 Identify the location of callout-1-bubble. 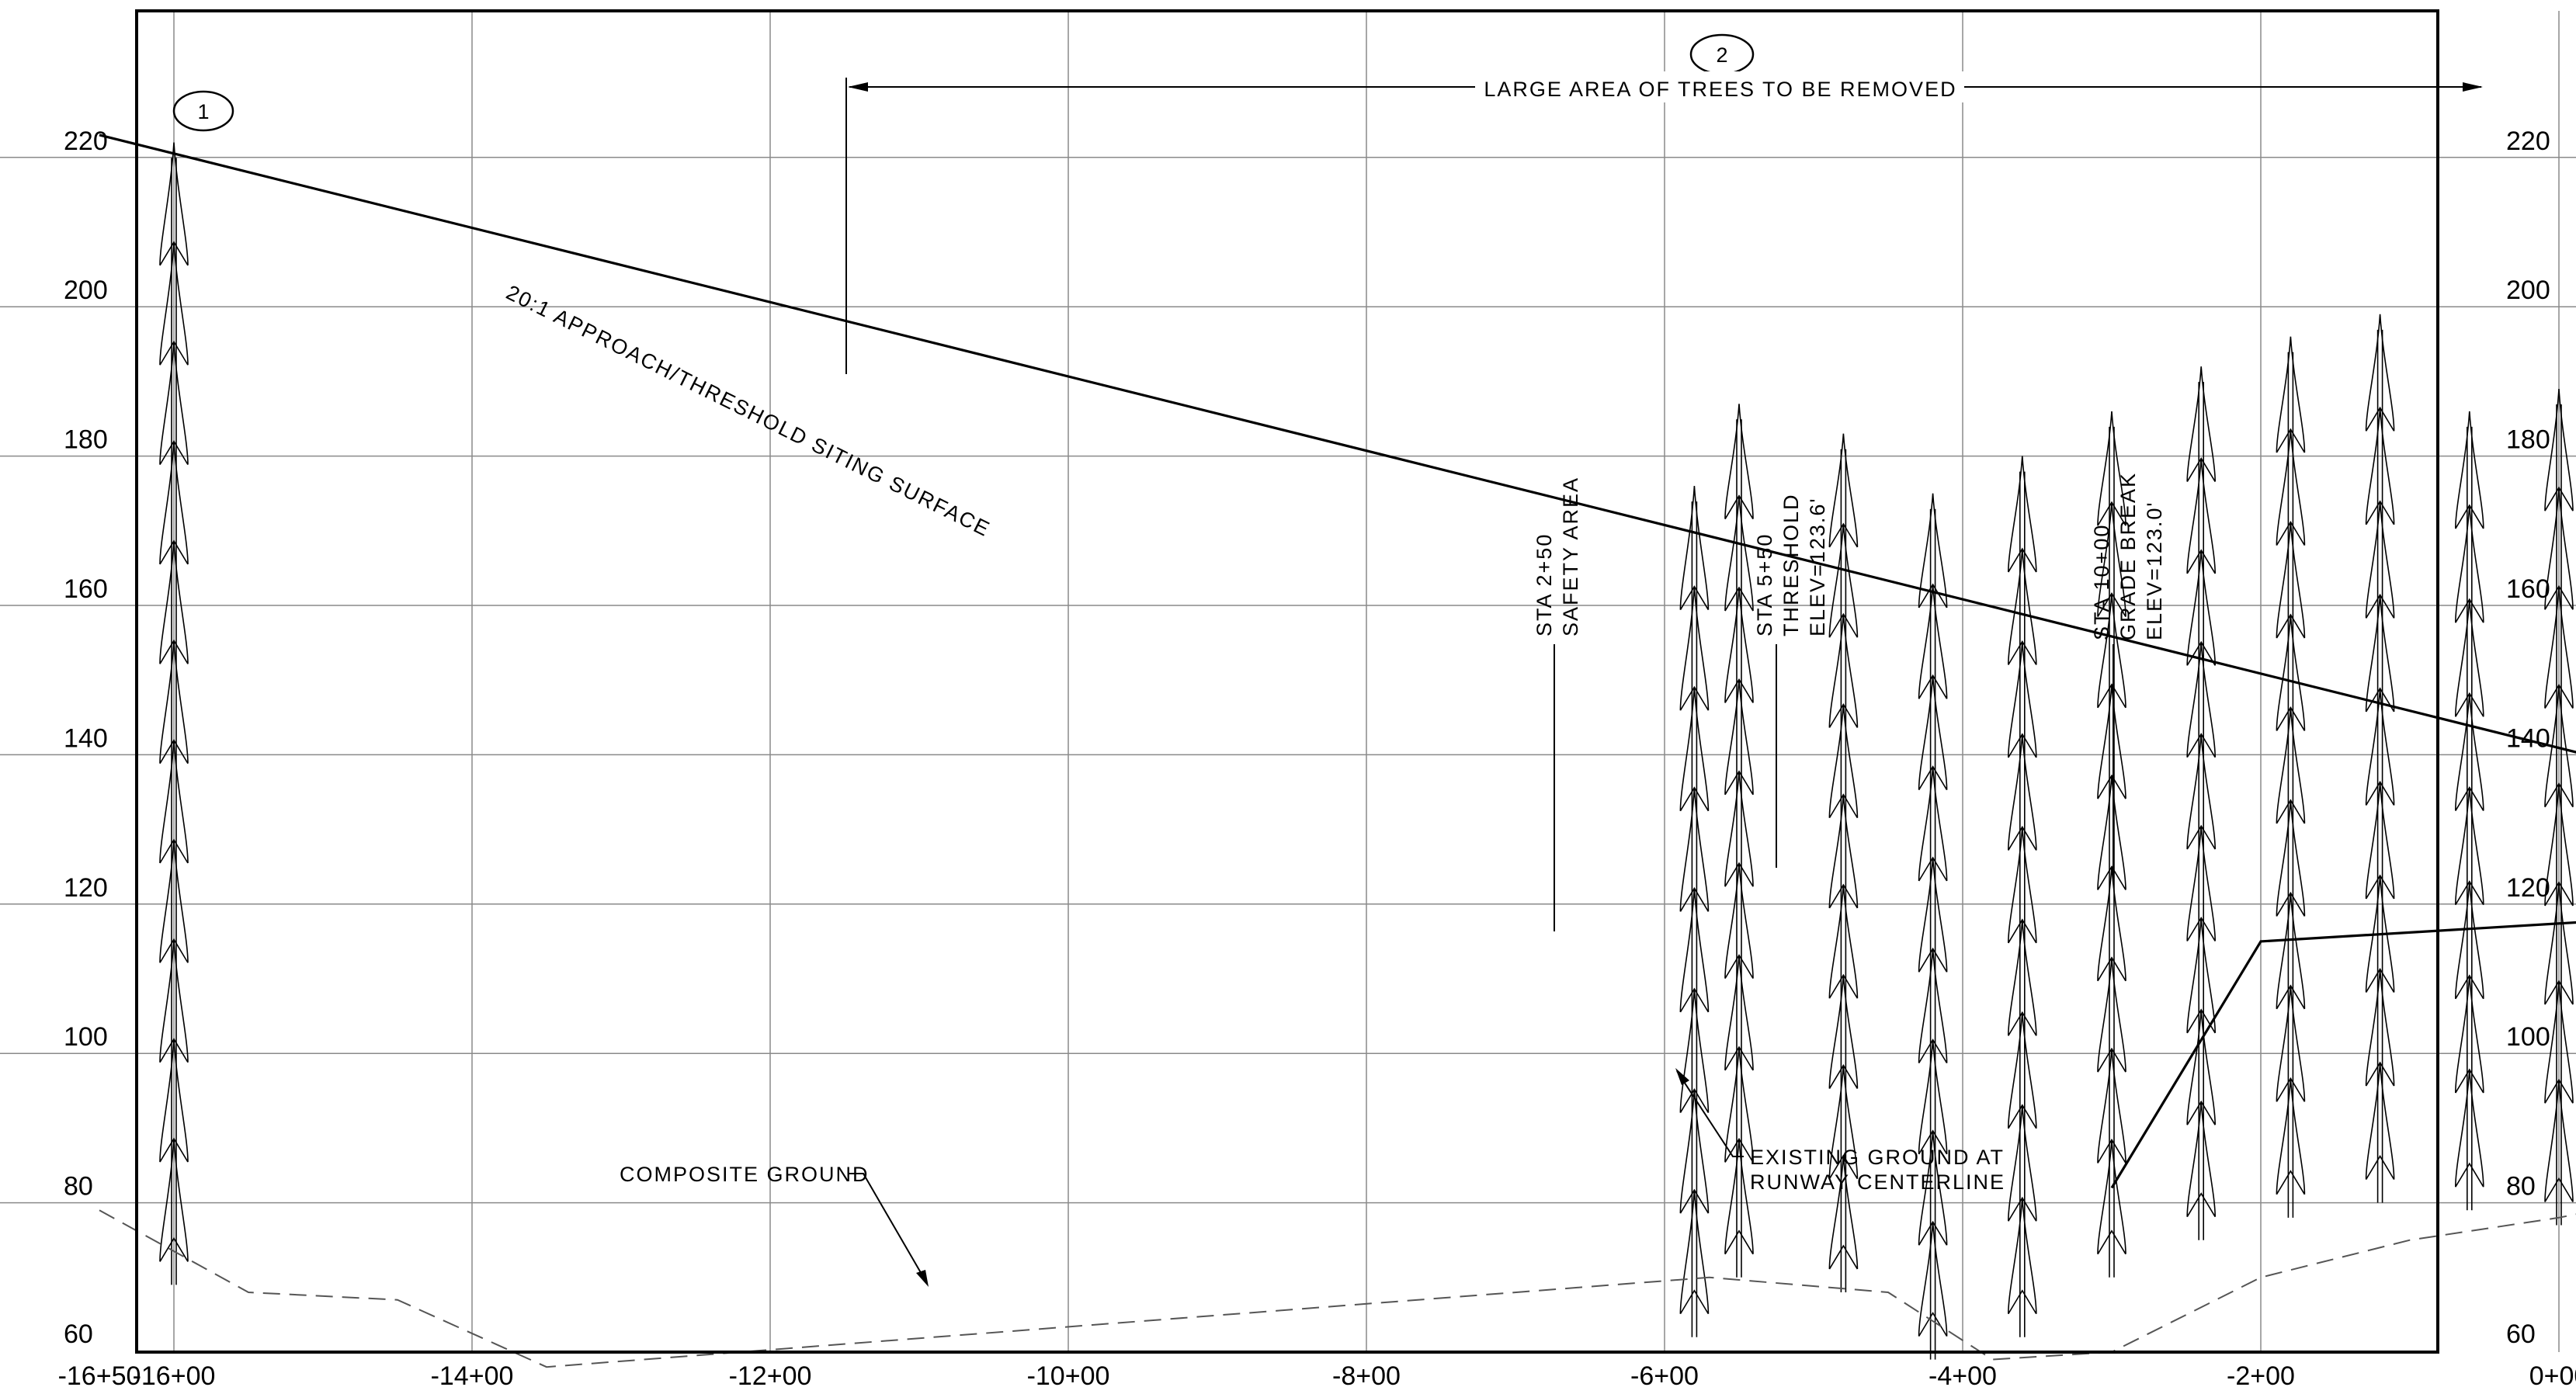
(203, 111).